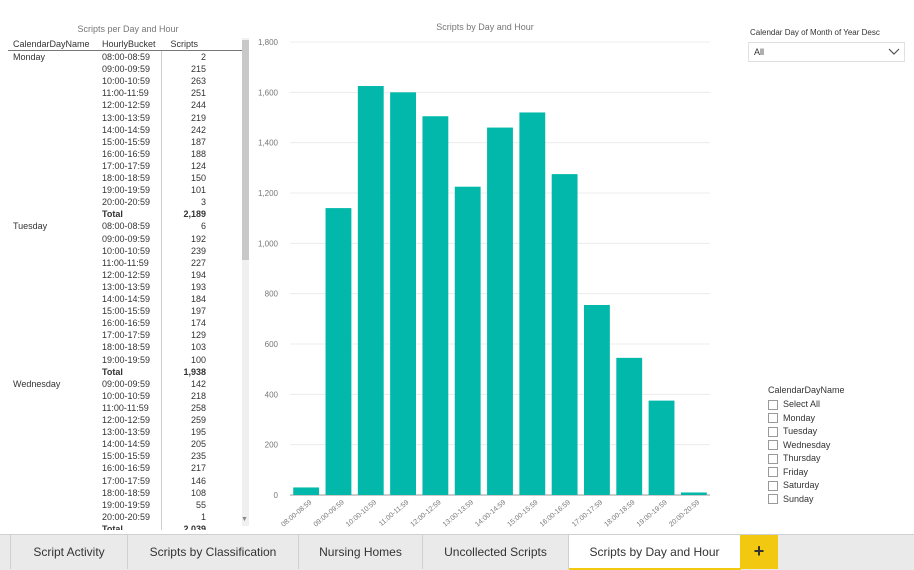  I want to click on table-row: Tuesday 08:00-08:59 6, so click(125, 227).